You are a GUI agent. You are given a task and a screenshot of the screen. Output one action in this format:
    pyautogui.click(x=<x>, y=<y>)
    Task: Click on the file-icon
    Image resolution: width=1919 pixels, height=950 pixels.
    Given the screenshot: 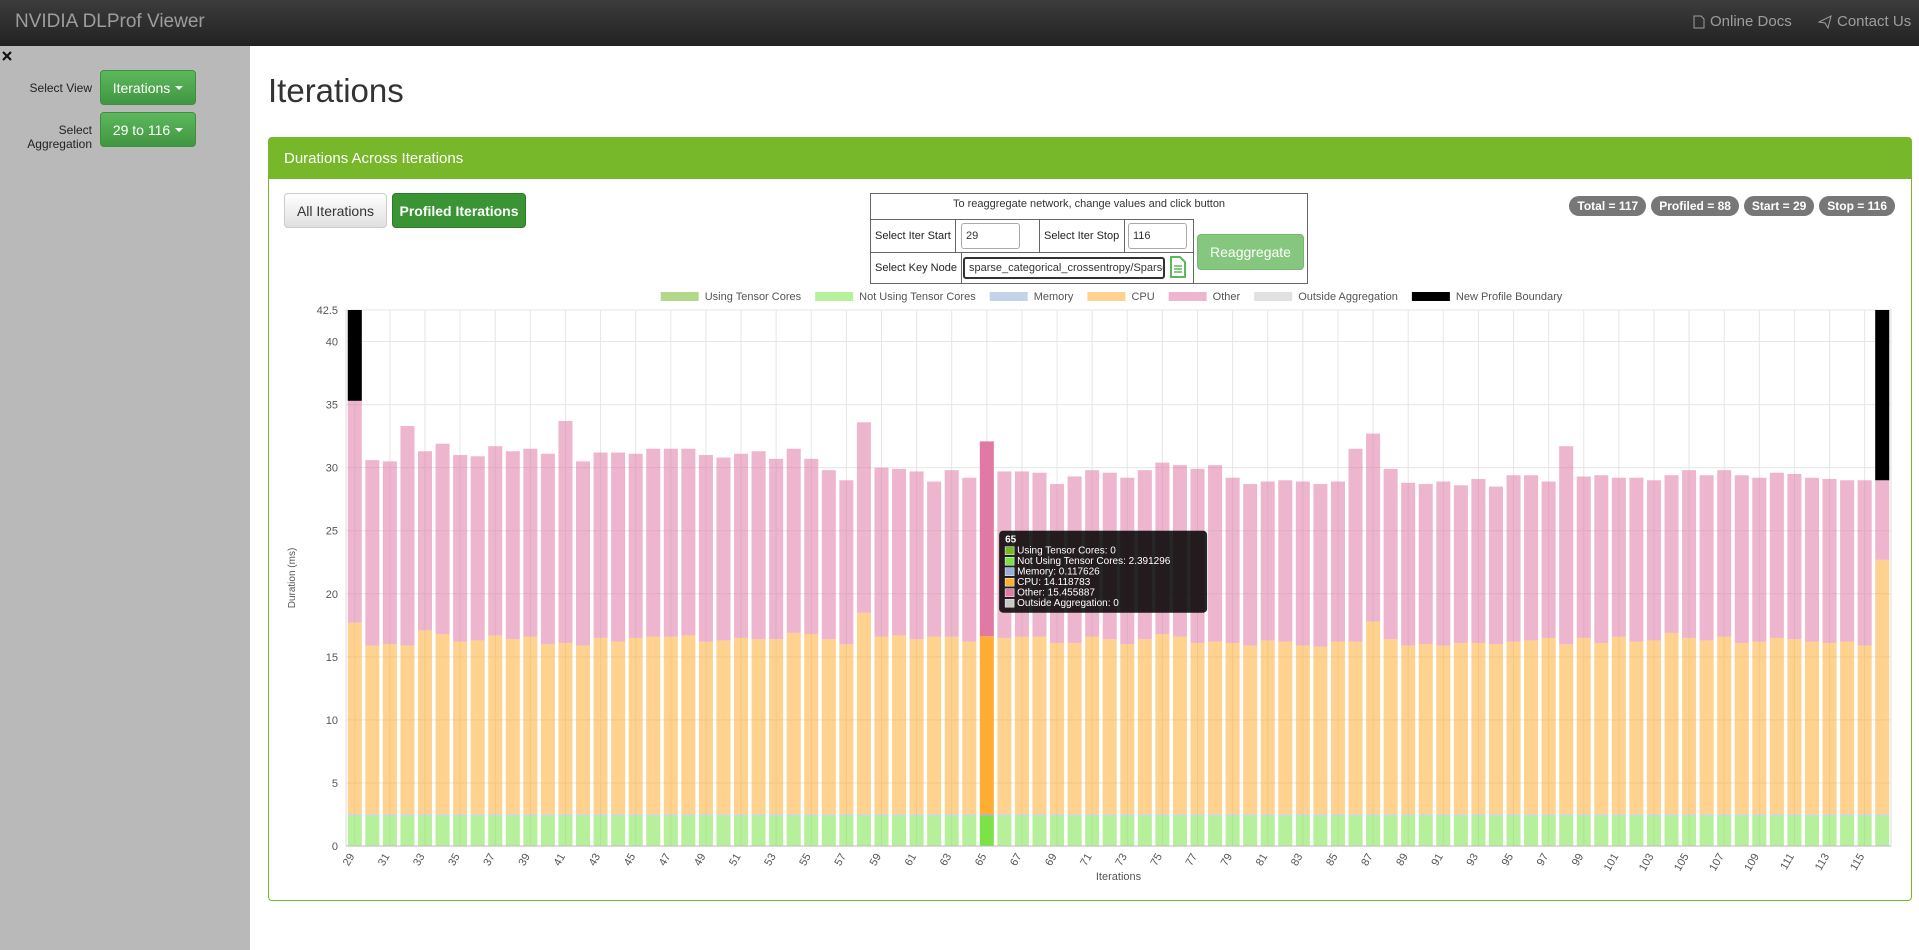 What is the action you would take?
    pyautogui.click(x=1178, y=267)
    